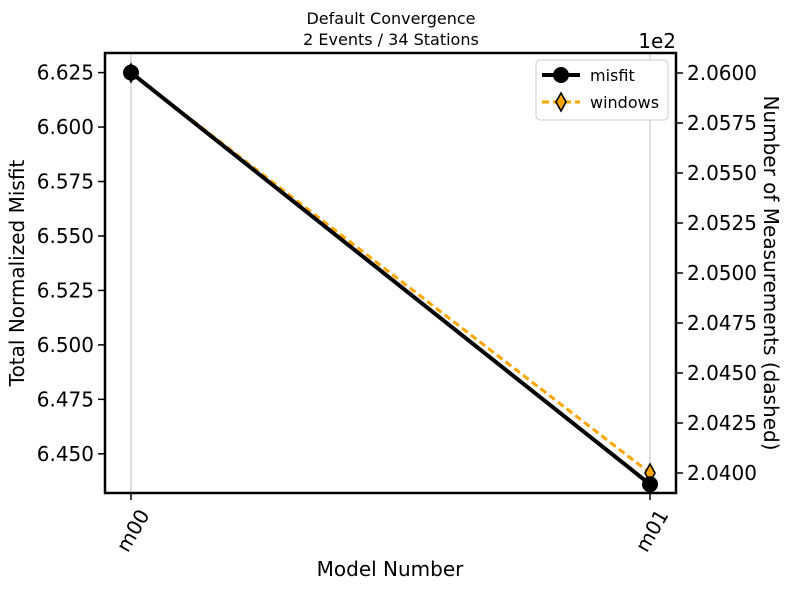 The image size is (790, 589). I want to click on chart-title: Default Convergence, so click(390, 18).